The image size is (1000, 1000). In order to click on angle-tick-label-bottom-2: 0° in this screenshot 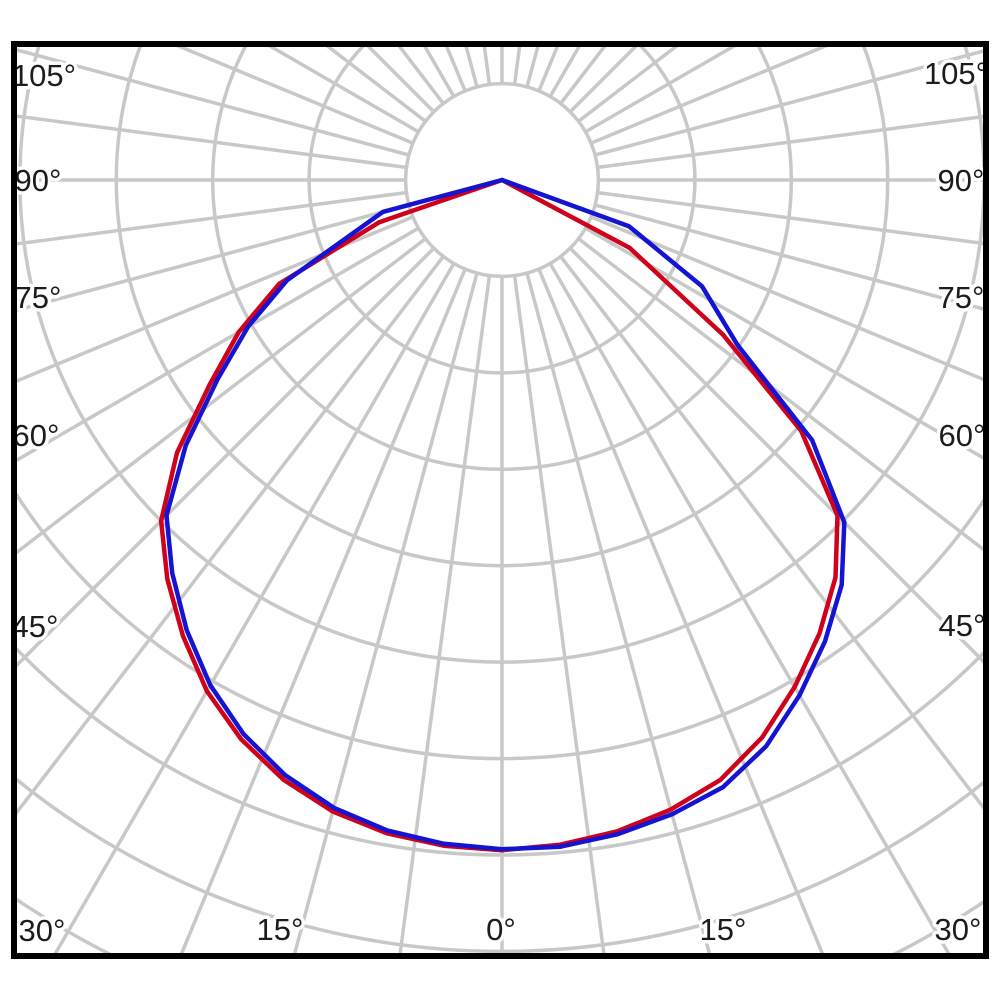, I will do `click(501, 929)`.